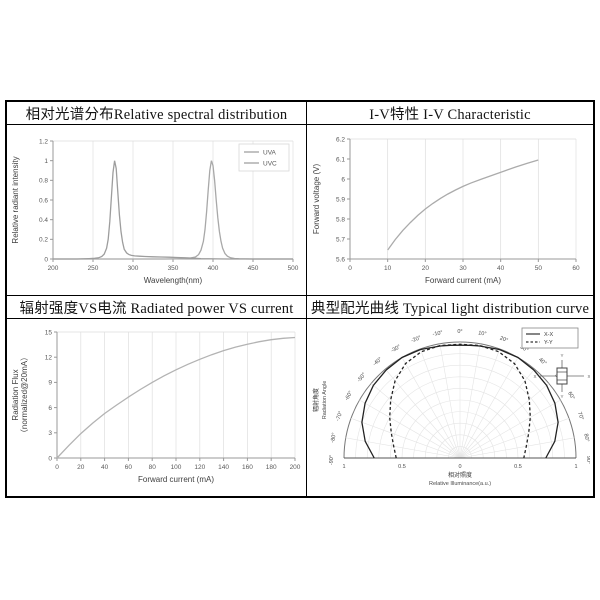 This screenshot has width=600, height=600. I want to click on svg-text: 0.4, so click(42, 220).